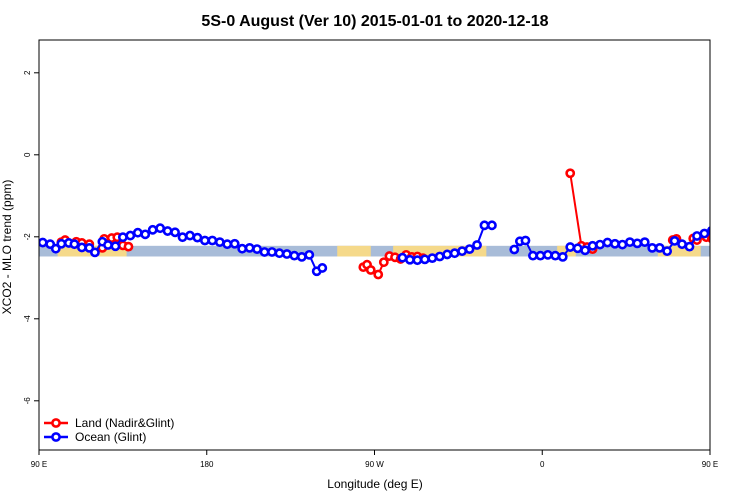  I want to click on x-axis-label: Longitude (deg E), so click(374, 484).